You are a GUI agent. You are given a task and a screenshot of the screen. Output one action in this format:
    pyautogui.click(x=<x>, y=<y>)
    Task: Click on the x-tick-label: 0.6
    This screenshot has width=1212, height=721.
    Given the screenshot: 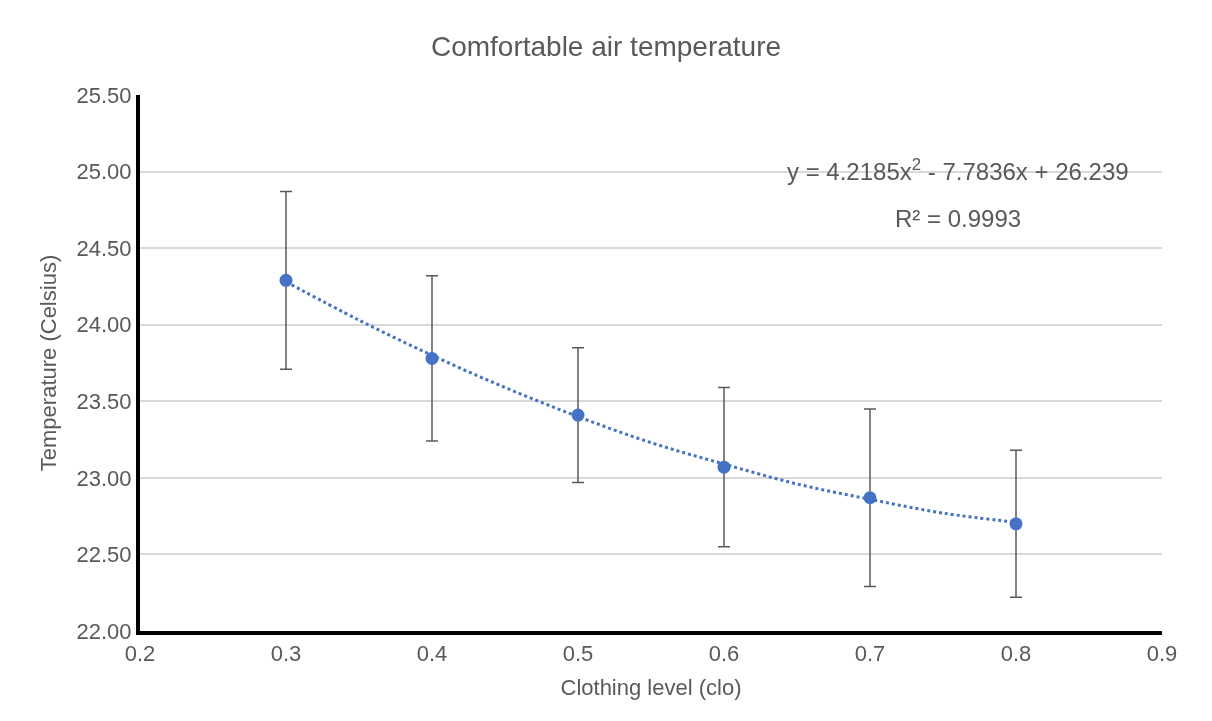 What is the action you would take?
    pyautogui.click(x=724, y=654)
    